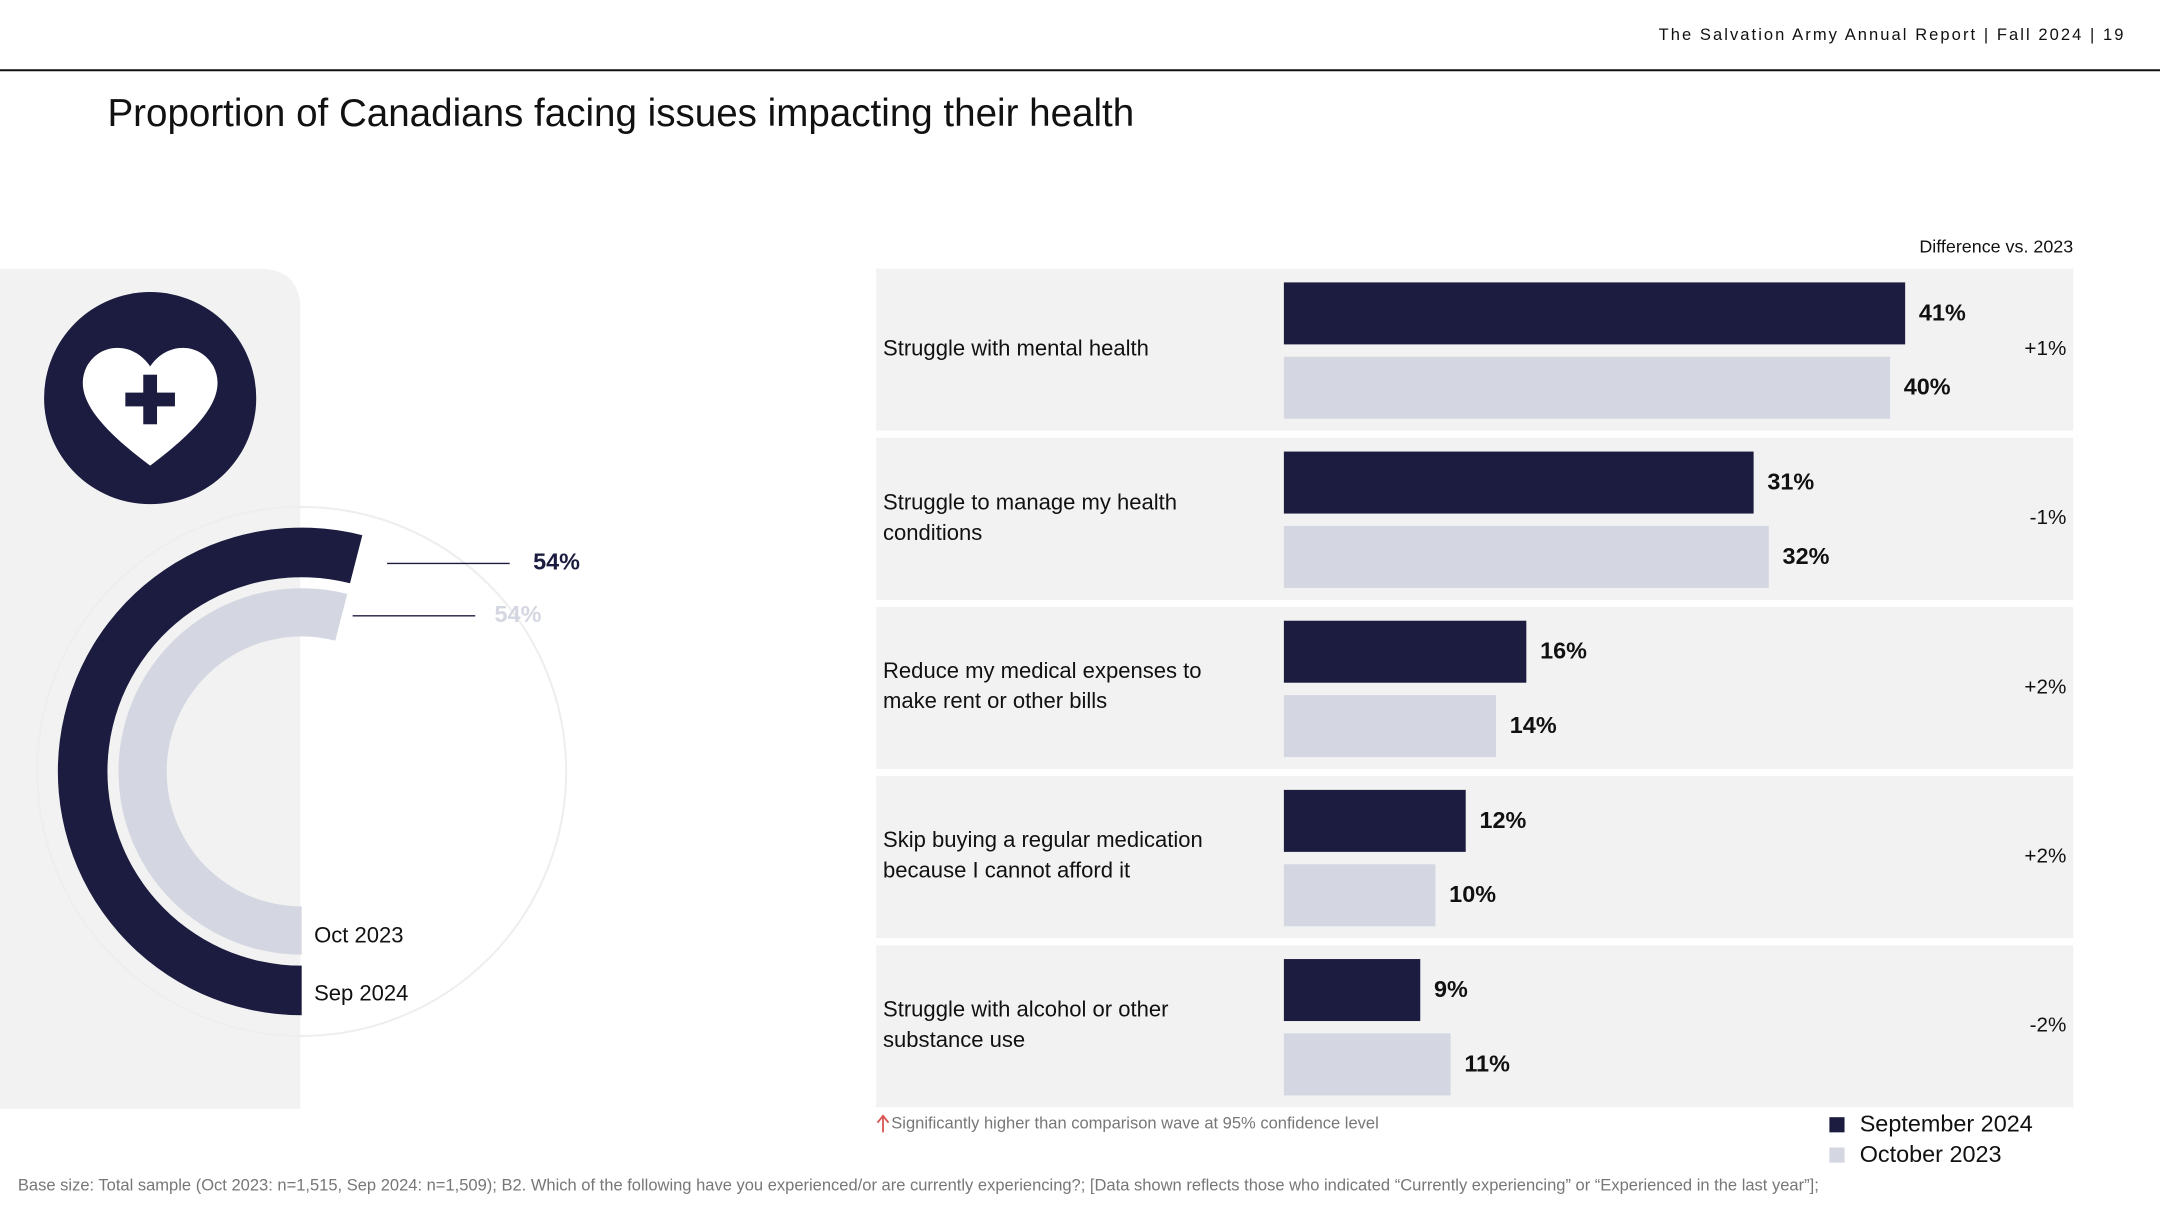 This screenshot has width=2160, height=1215. Describe the element at coordinates (1996, 247) in the screenshot. I see `difference-title: Difference vs. 2023` at that location.